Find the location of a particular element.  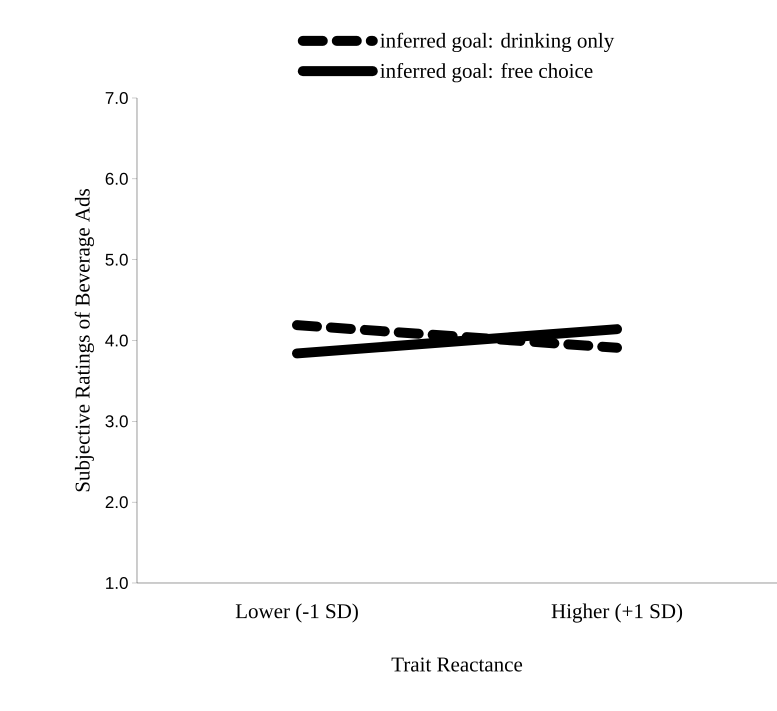

y-axis-title: Subjective Ratings of Beverage Ads is located at coordinates (84, 340).